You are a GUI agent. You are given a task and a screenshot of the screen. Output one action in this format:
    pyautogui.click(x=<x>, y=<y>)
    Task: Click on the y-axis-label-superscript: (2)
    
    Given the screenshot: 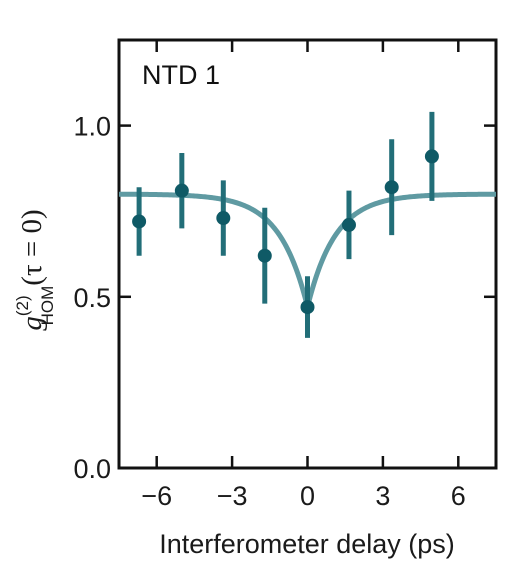 What is the action you would take?
    pyautogui.click(x=22, y=305)
    